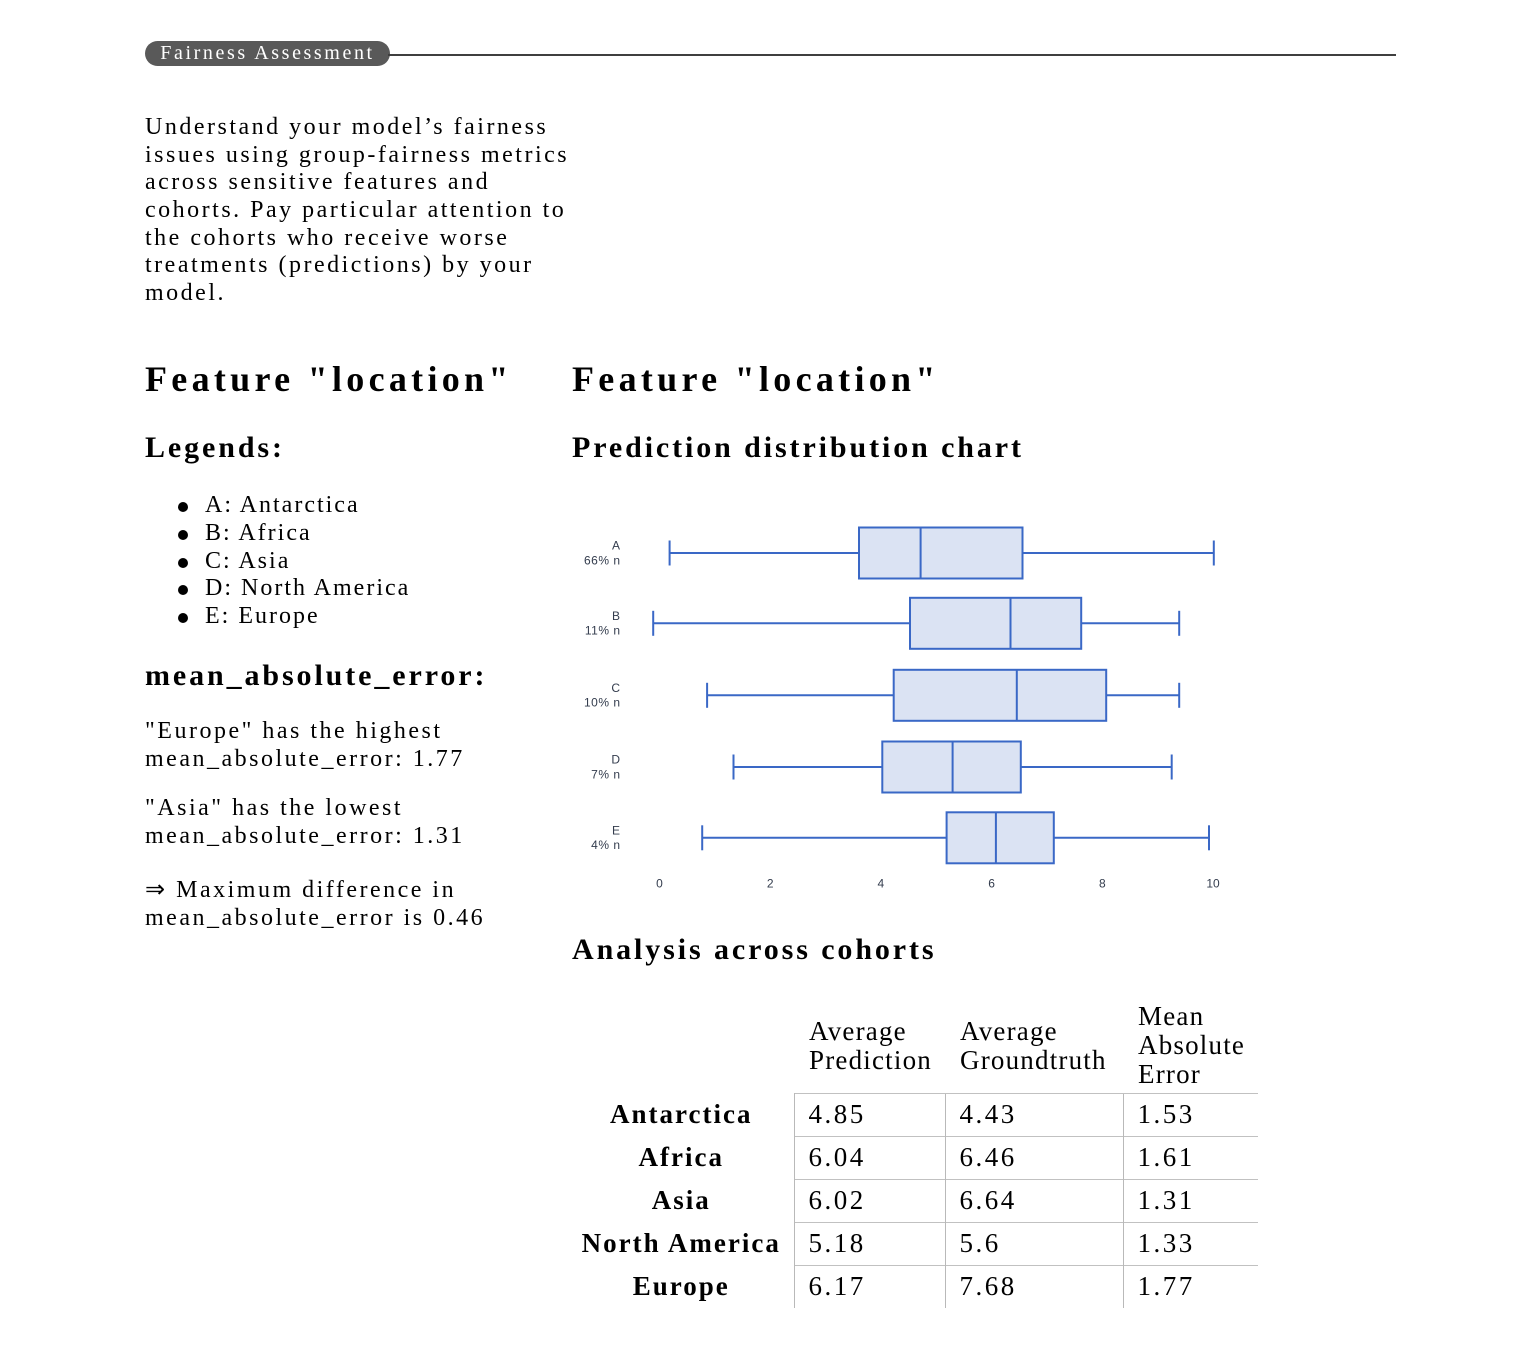 Image resolution: width=1539 pixels, height=1357 pixels. What do you see at coordinates (605, 774) in the screenshot?
I see `svg-text: 7% n` at bounding box center [605, 774].